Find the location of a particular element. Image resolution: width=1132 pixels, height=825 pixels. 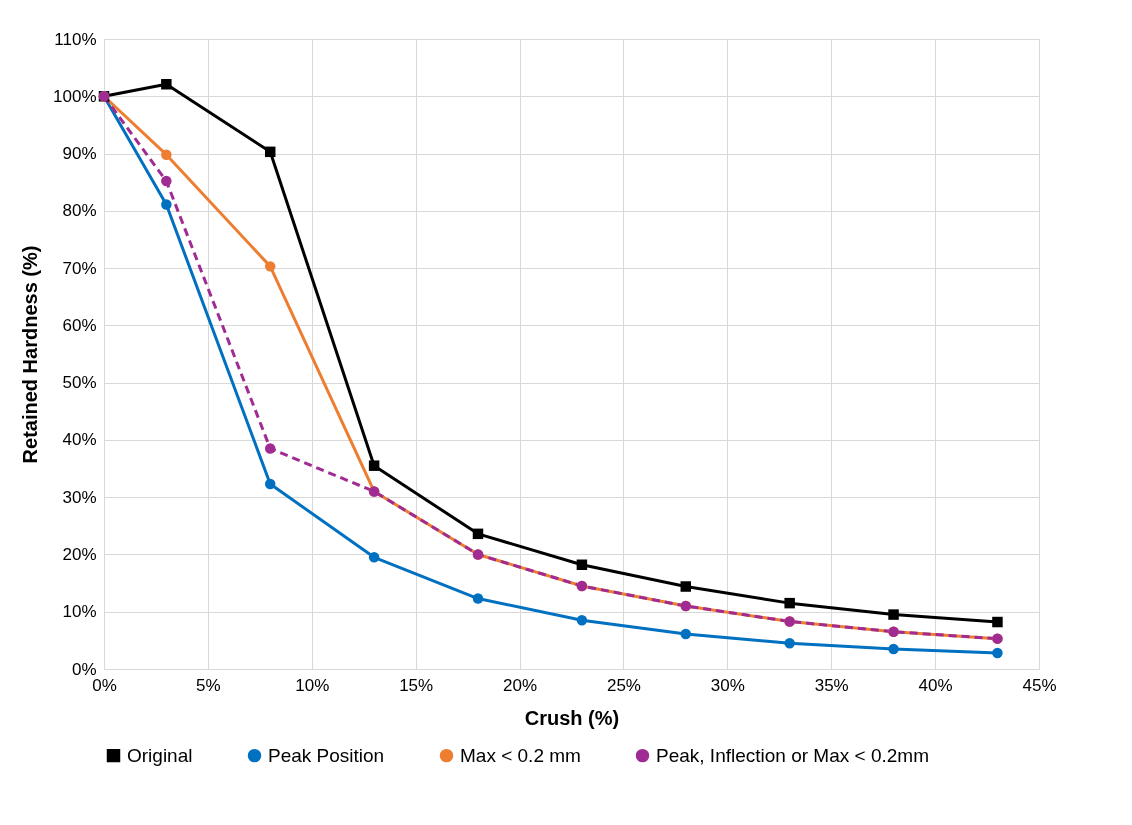

legend-label: Peak Position is located at coordinates (326, 755).